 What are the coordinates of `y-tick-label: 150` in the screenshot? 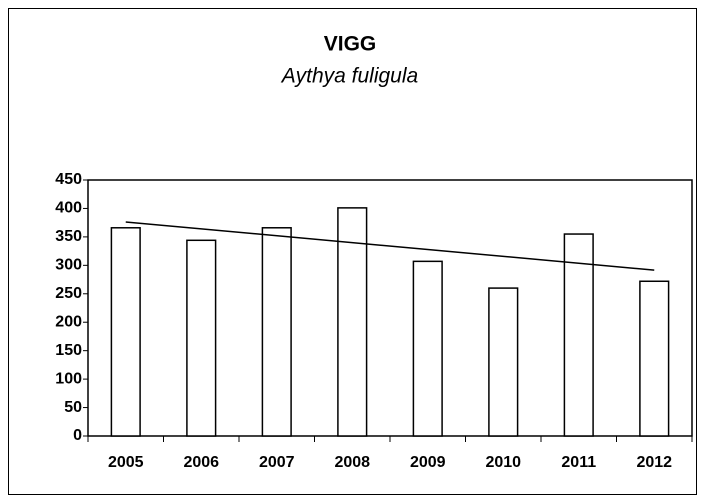 It's located at (68, 350).